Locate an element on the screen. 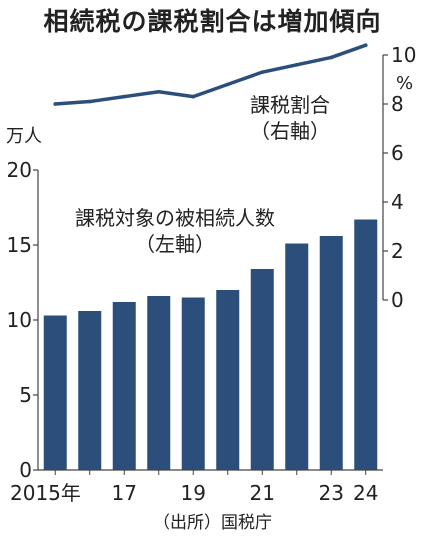 The image size is (425, 537). bar-2021 is located at coordinates (262, 369).